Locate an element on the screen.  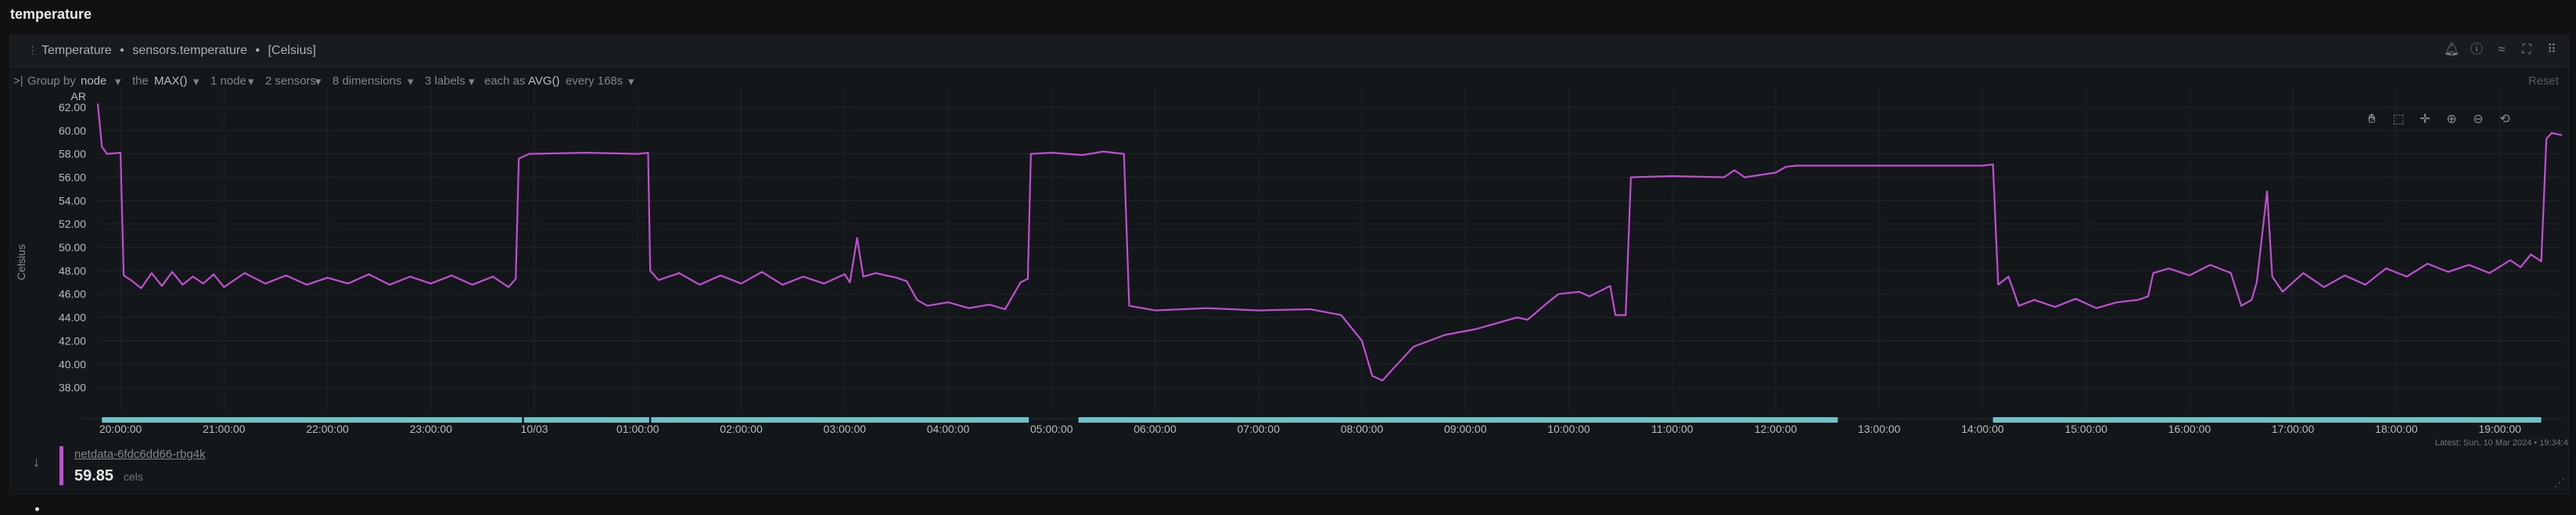
x-tick-label: 07:00:00 is located at coordinates (1259, 429).